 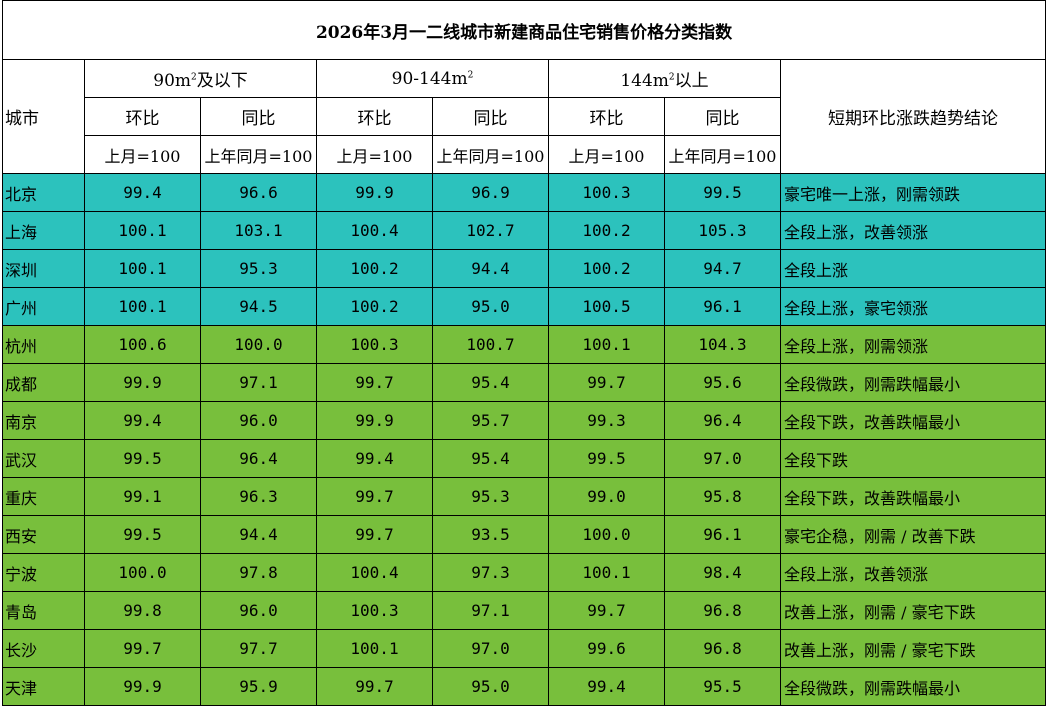 I want to click on city-cell: 青岛, so click(x=43, y=610).